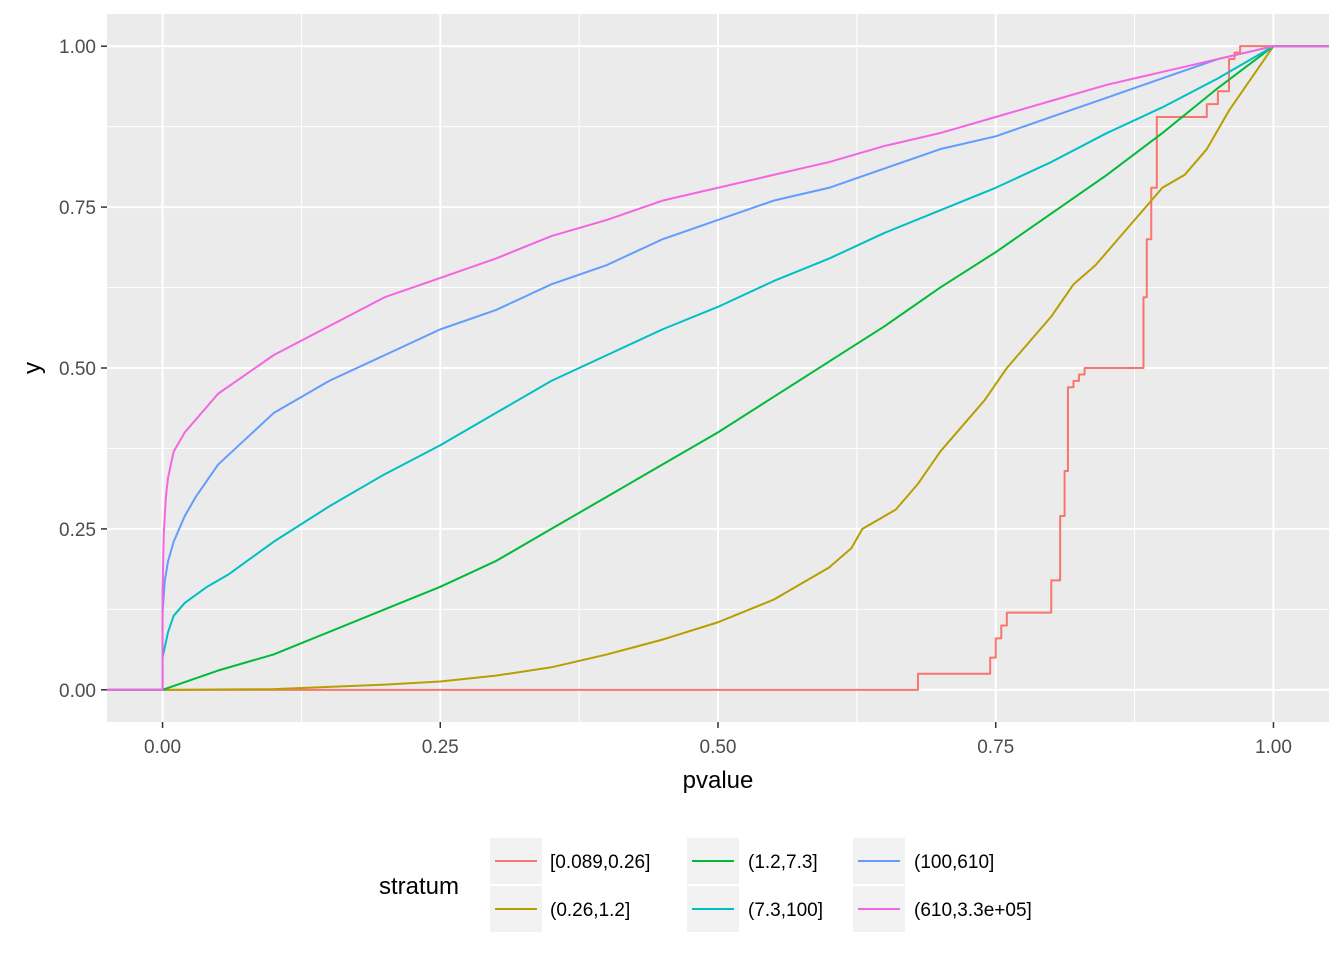  What do you see at coordinates (718, 780) in the screenshot?
I see `x-axis-title: pvalue` at bounding box center [718, 780].